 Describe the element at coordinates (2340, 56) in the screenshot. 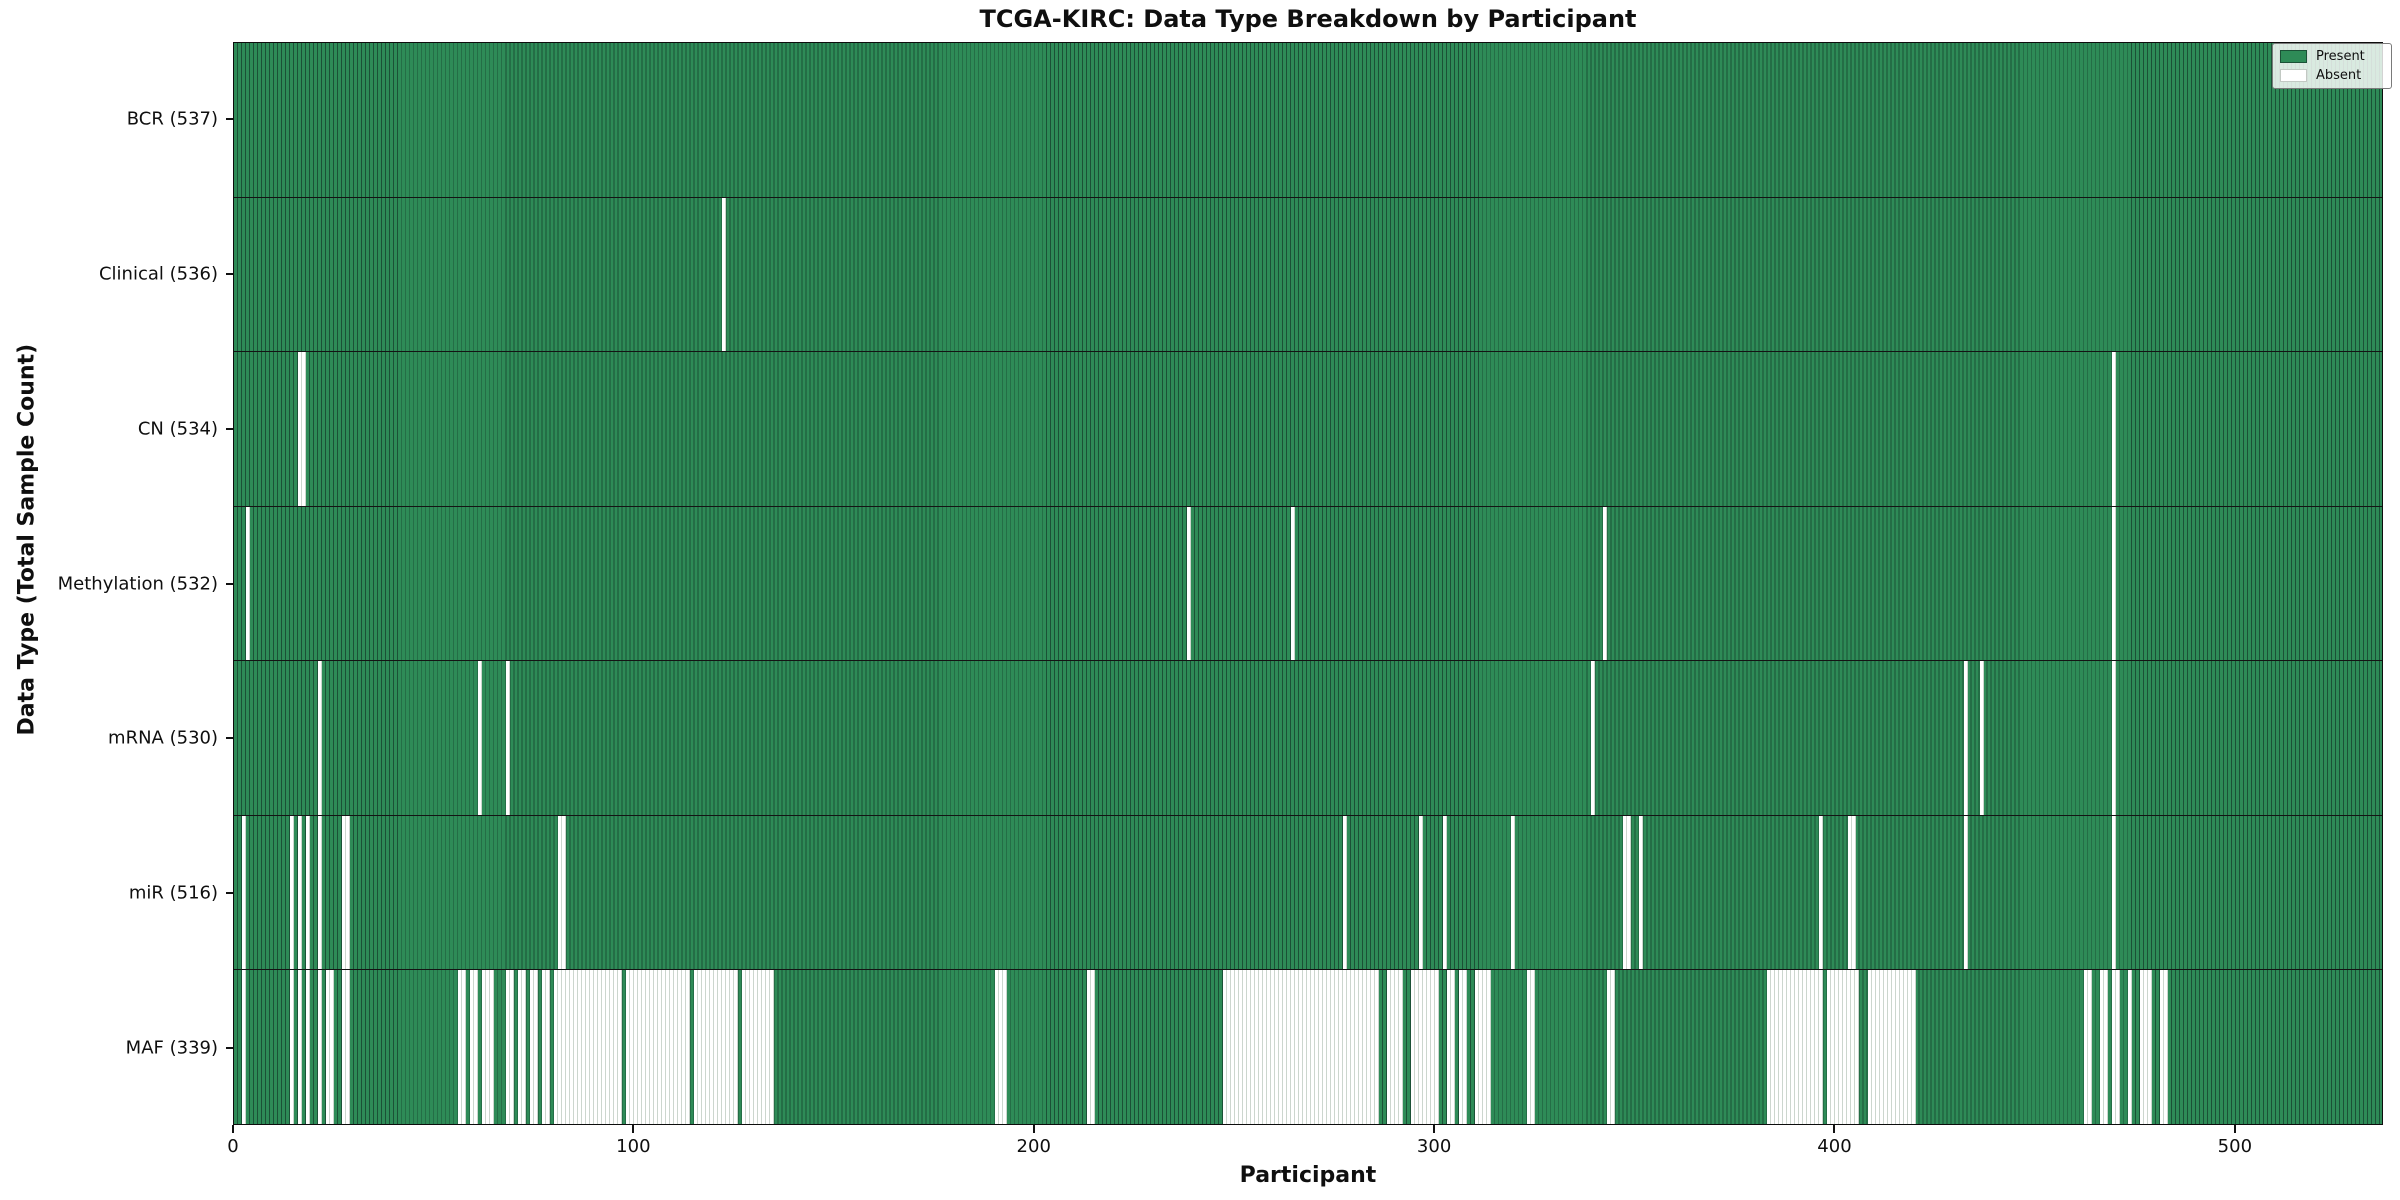

I see `legend-label-present: Present` at that location.